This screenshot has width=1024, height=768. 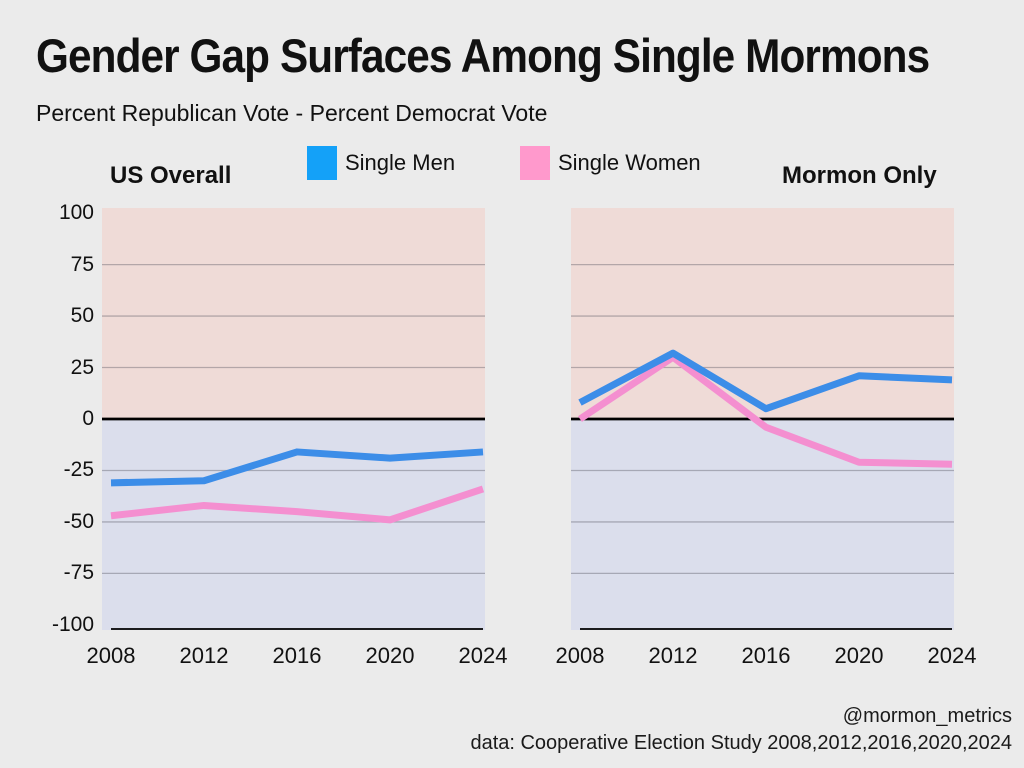 I want to click on democrat-region, so click(x=762, y=524).